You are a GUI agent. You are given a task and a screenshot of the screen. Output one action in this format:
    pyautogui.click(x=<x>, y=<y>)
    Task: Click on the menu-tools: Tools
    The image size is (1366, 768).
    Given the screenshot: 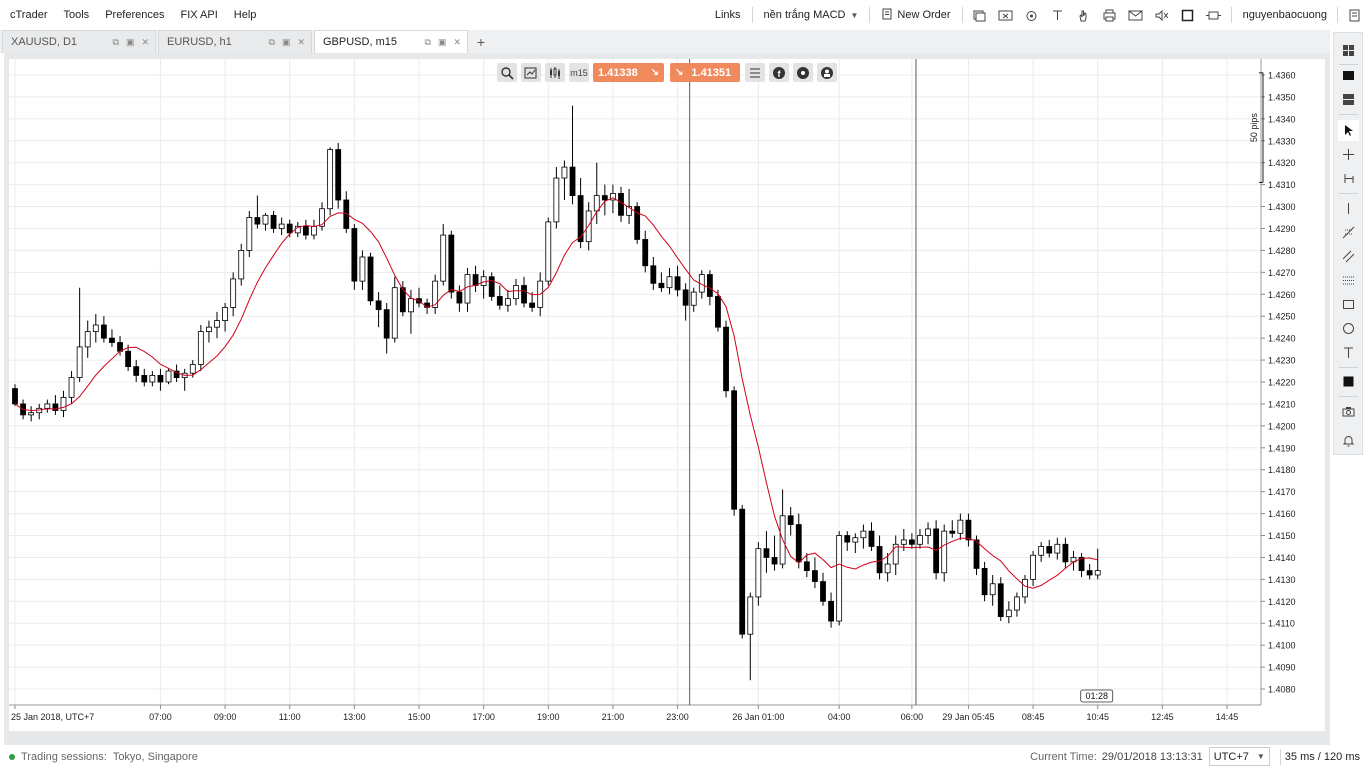 What is the action you would take?
    pyautogui.click(x=76, y=15)
    